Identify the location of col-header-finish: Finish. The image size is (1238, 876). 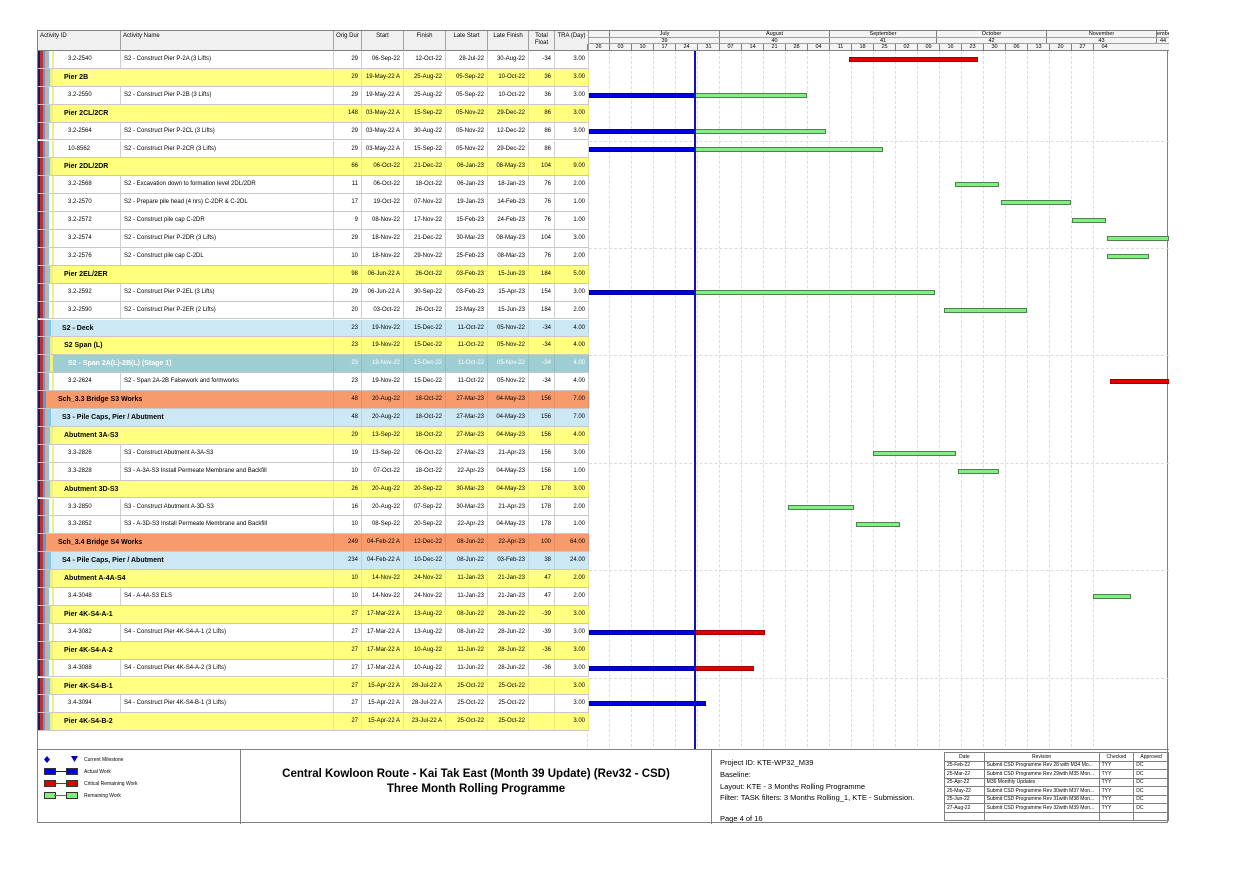
(425, 41).